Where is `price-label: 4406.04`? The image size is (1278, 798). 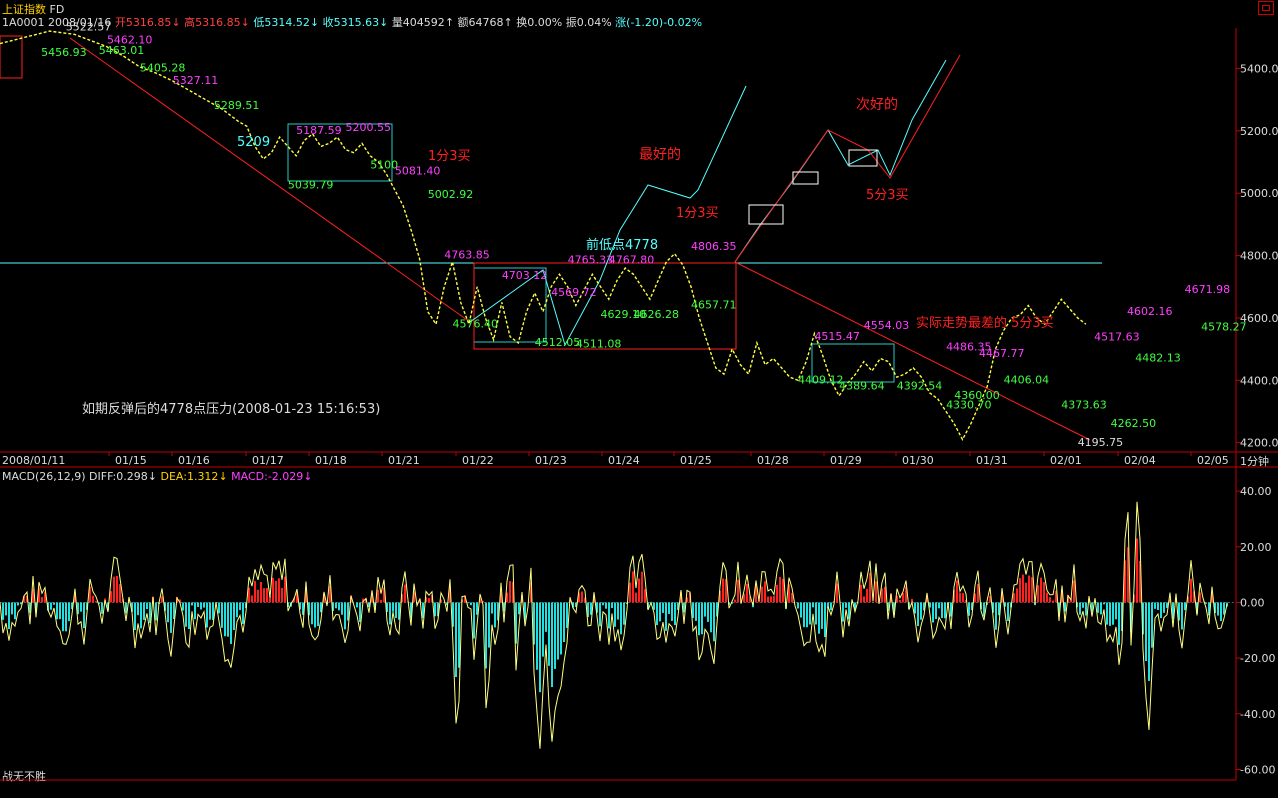
price-label: 4406.04 is located at coordinates (1027, 379).